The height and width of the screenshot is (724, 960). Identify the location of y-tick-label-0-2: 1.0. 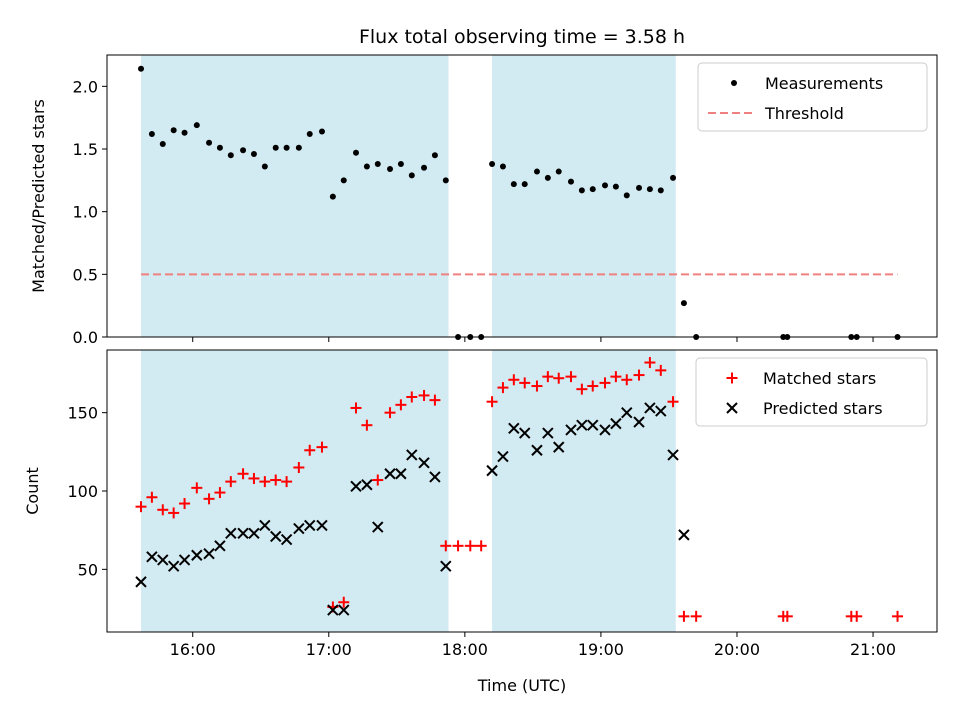
(85, 212).